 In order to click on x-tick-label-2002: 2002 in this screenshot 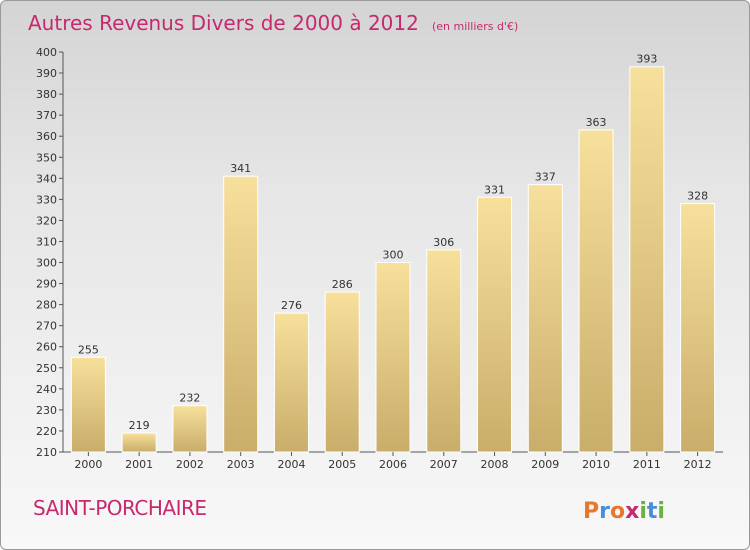, I will do `click(190, 464)`.